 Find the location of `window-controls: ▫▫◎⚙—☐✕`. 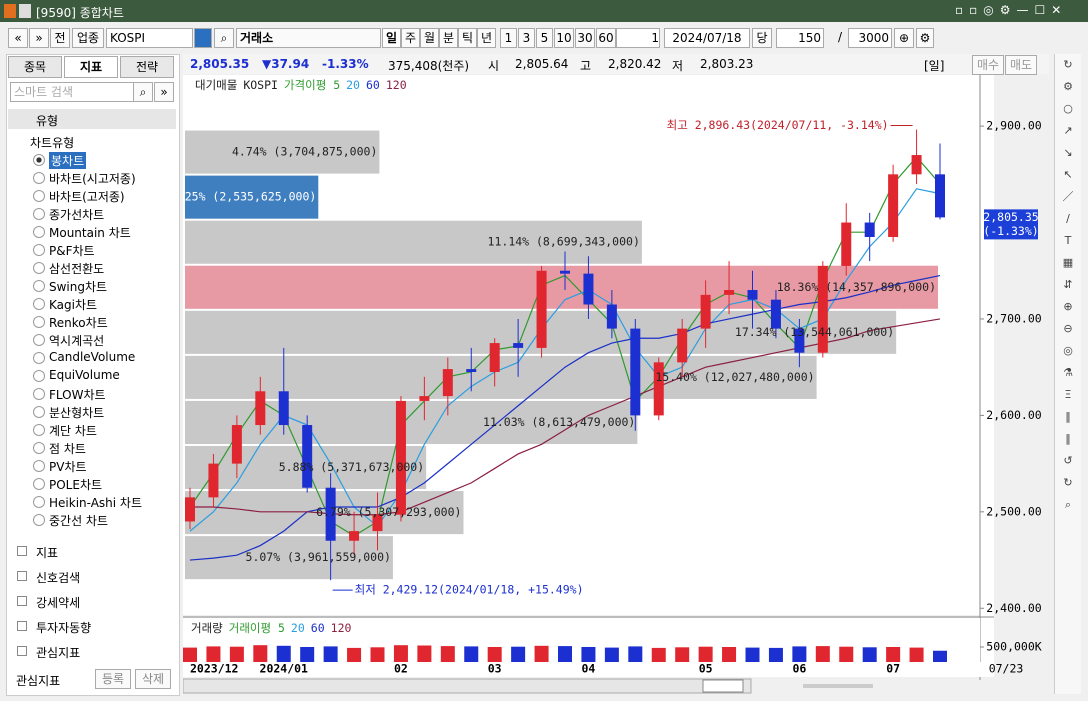

window-controls: ▫▫◎⚙—☐✕ is located at coordinates (1011, 10).